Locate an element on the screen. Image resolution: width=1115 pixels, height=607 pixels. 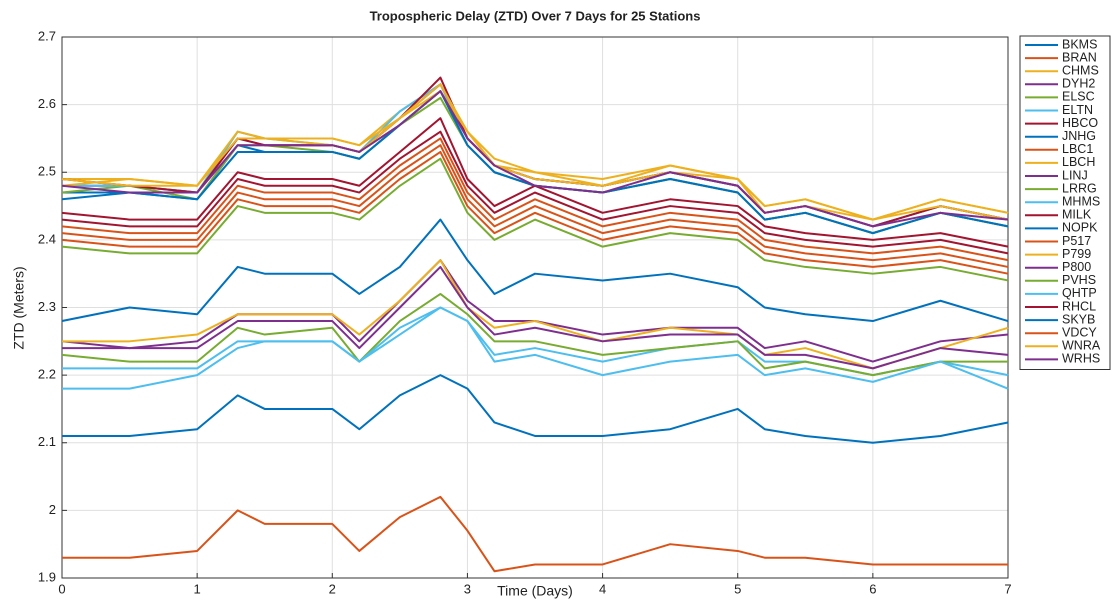
legend-label: ELTN is located at coordinates (1077, 110).